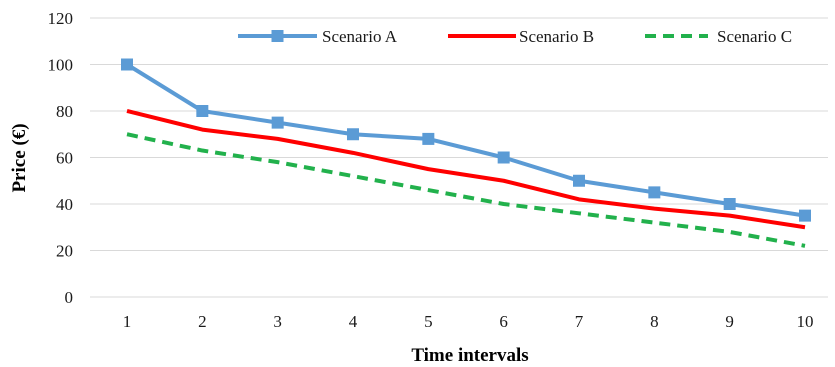  Describe the element at coordinates (468, 321) in the screenshot. I see `x-tick-labels: 1 2 3 4 5 6 7 8 9 10` at that location.